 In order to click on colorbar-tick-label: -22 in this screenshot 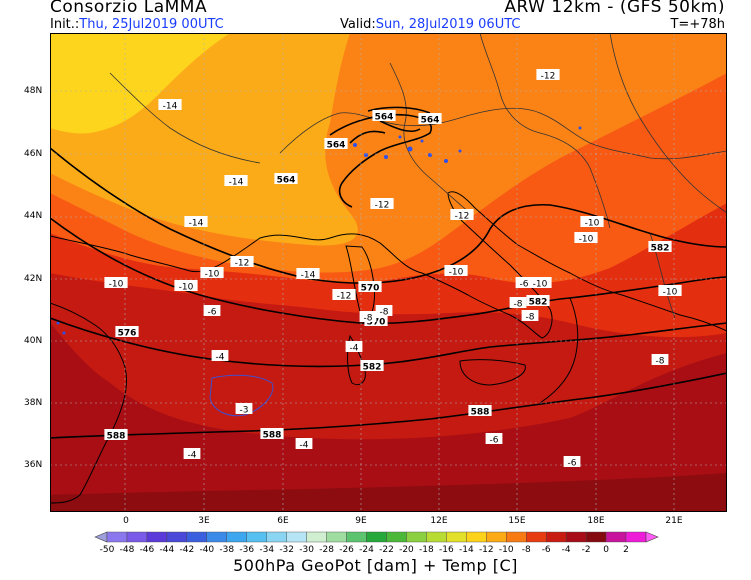, I will do `click(386, 550)`.